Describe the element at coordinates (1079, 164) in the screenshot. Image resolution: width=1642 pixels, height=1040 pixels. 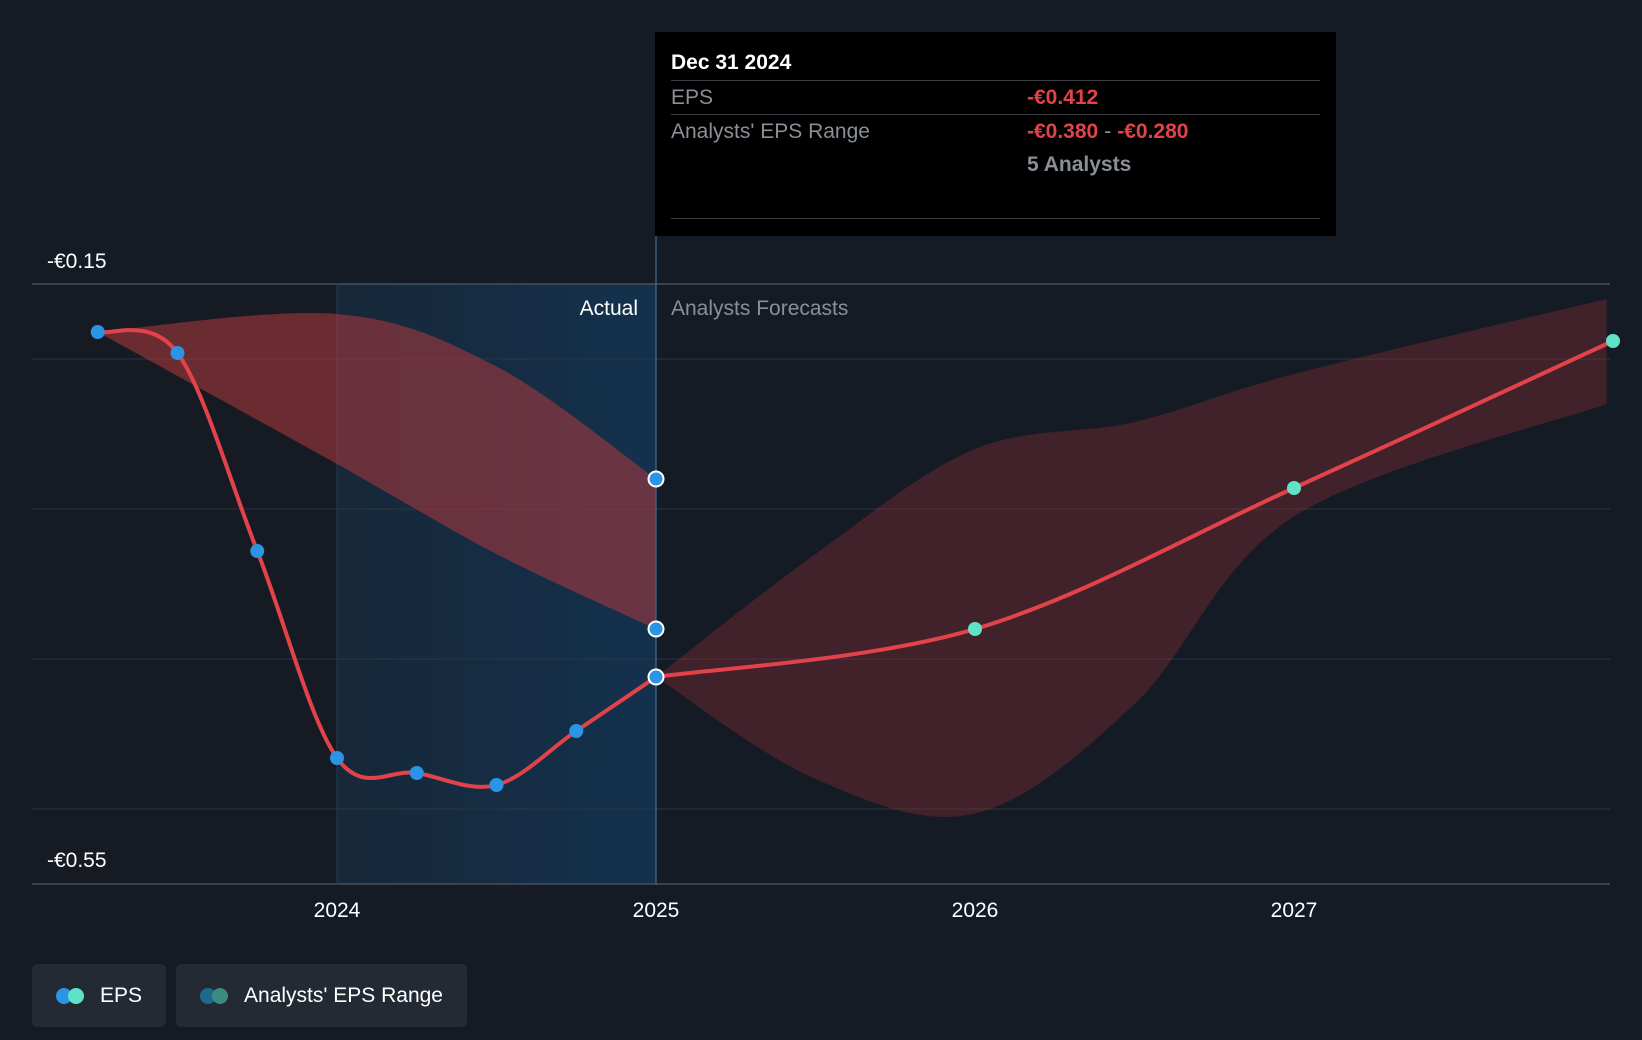
I see `tooltip-analyst-count: 5 Analysts` at that location.